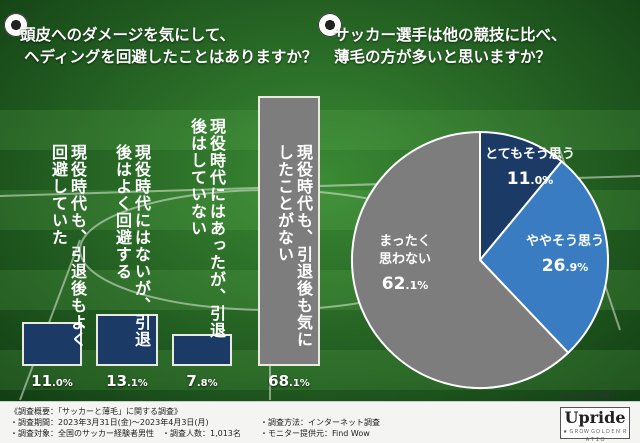 This screenshot has height=443, width=640. I want to click on pie-category-label: 思わない, so click(405, 259).